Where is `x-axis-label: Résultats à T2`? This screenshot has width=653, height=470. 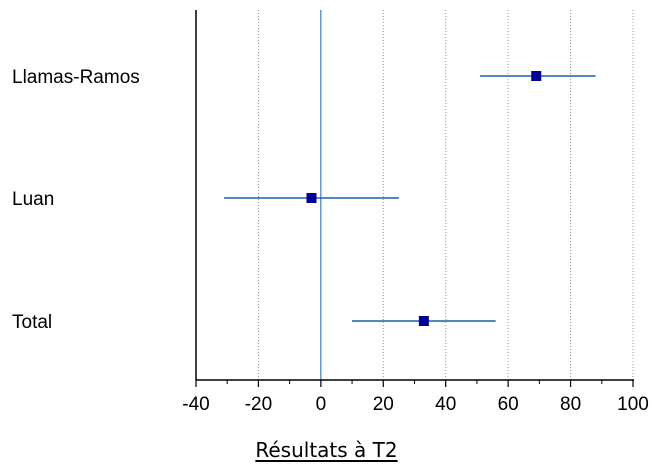
x-axis-label: Résultats à T2 is located at coordinates (326, 450).